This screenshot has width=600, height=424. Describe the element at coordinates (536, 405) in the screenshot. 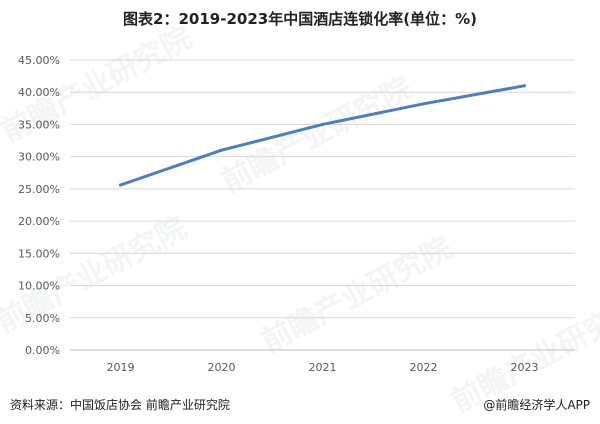

I see `brand-credit: @前瞻经济学人APP` at that location.